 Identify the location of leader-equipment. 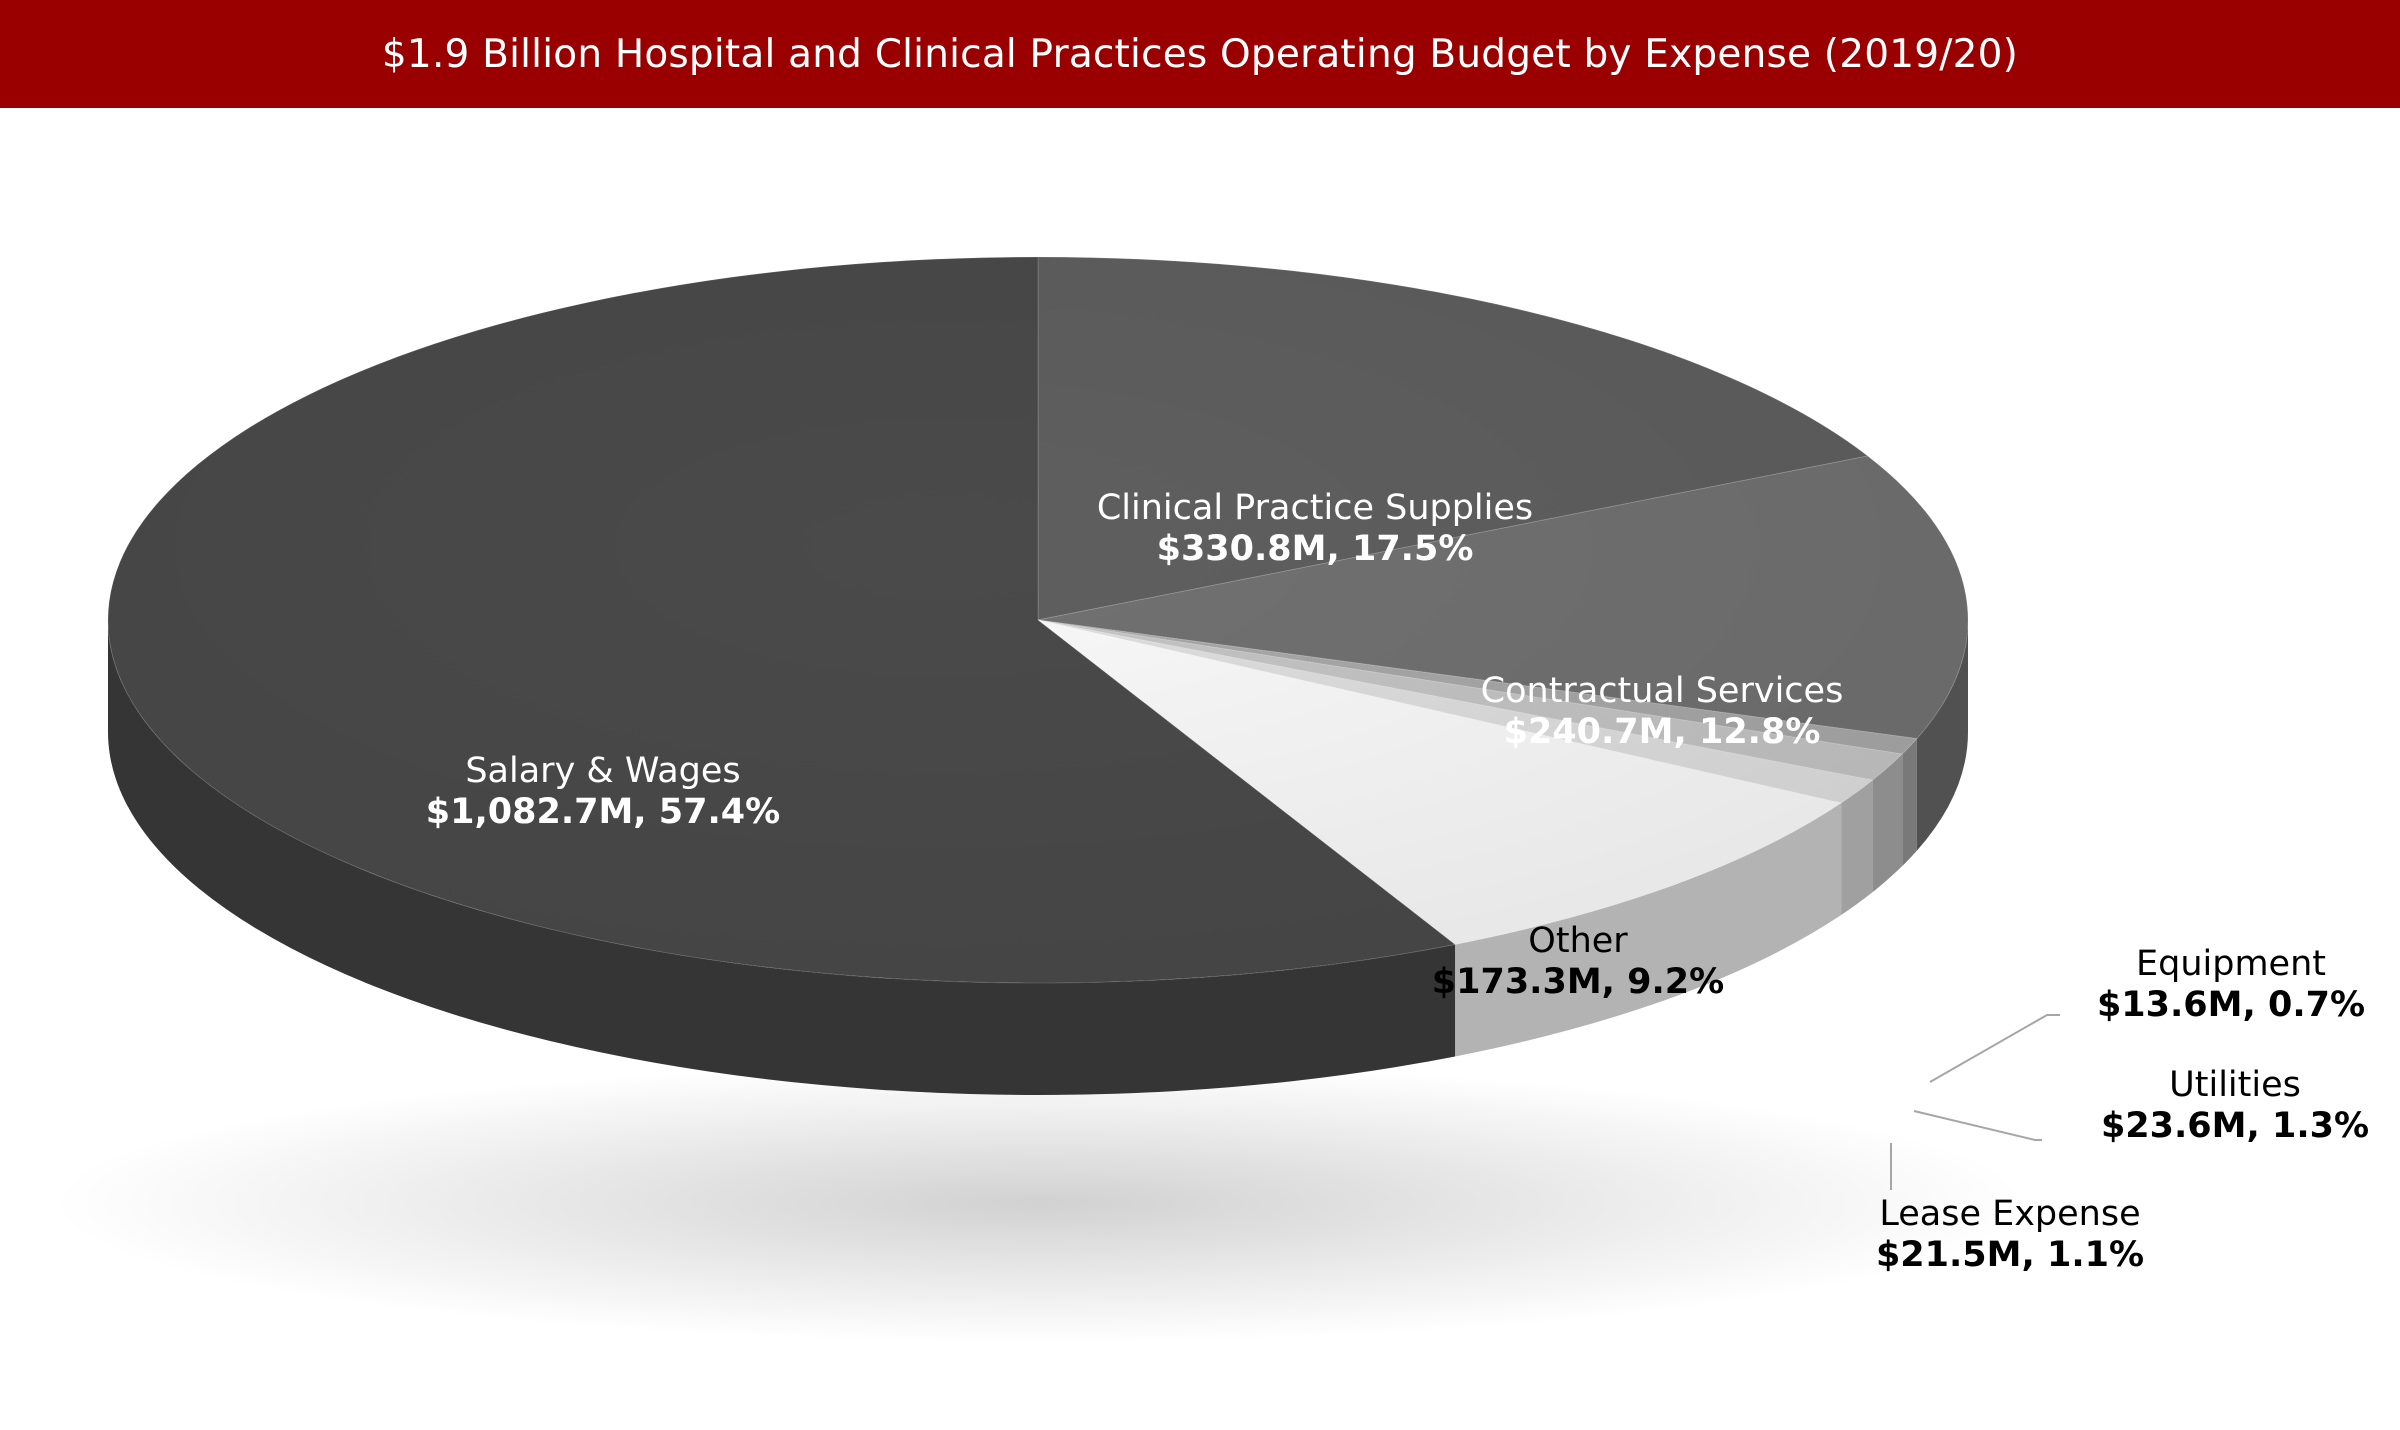
(1994, 1048).